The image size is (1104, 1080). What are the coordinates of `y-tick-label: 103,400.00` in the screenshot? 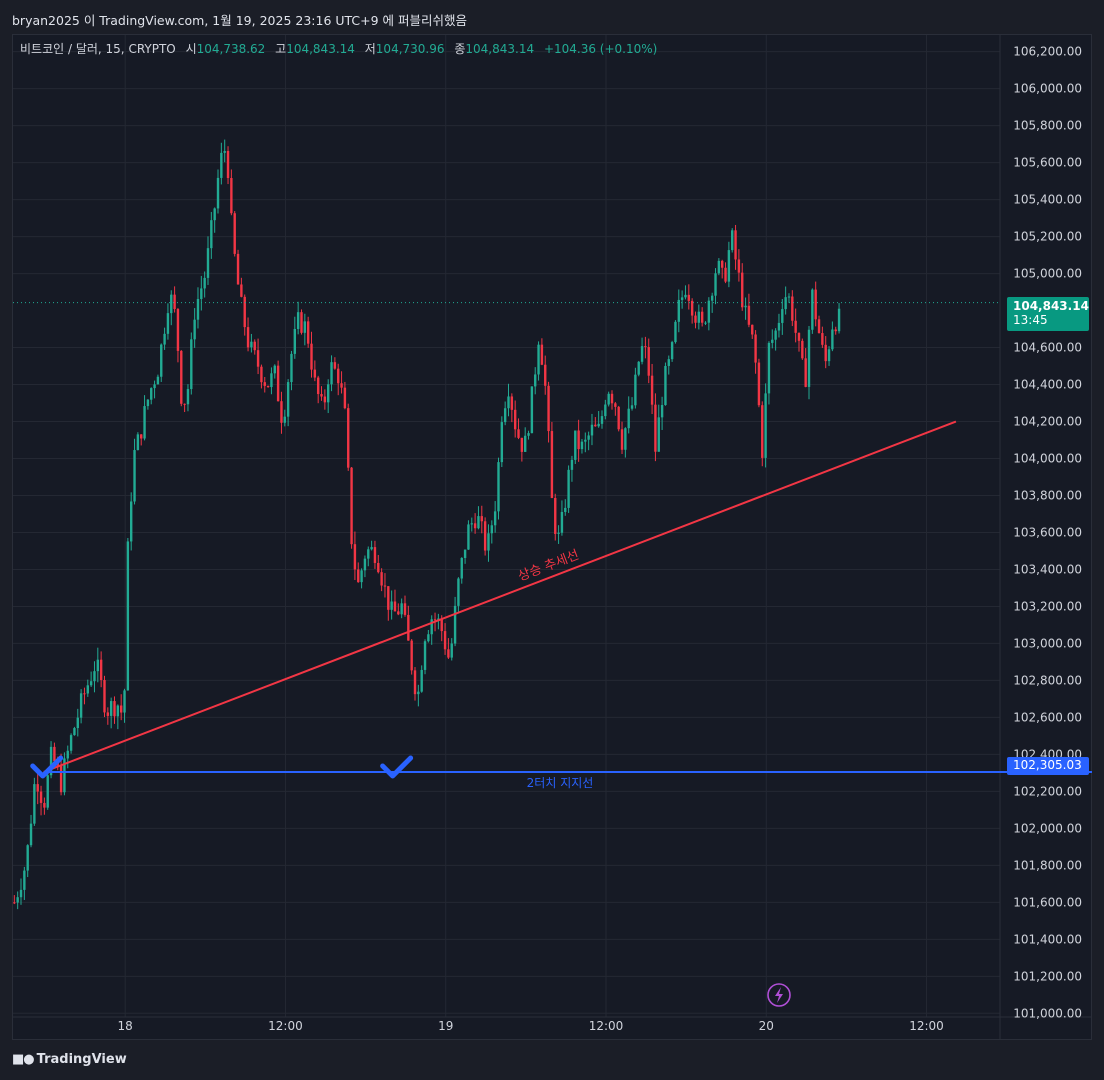 It's located at (1047, 569).